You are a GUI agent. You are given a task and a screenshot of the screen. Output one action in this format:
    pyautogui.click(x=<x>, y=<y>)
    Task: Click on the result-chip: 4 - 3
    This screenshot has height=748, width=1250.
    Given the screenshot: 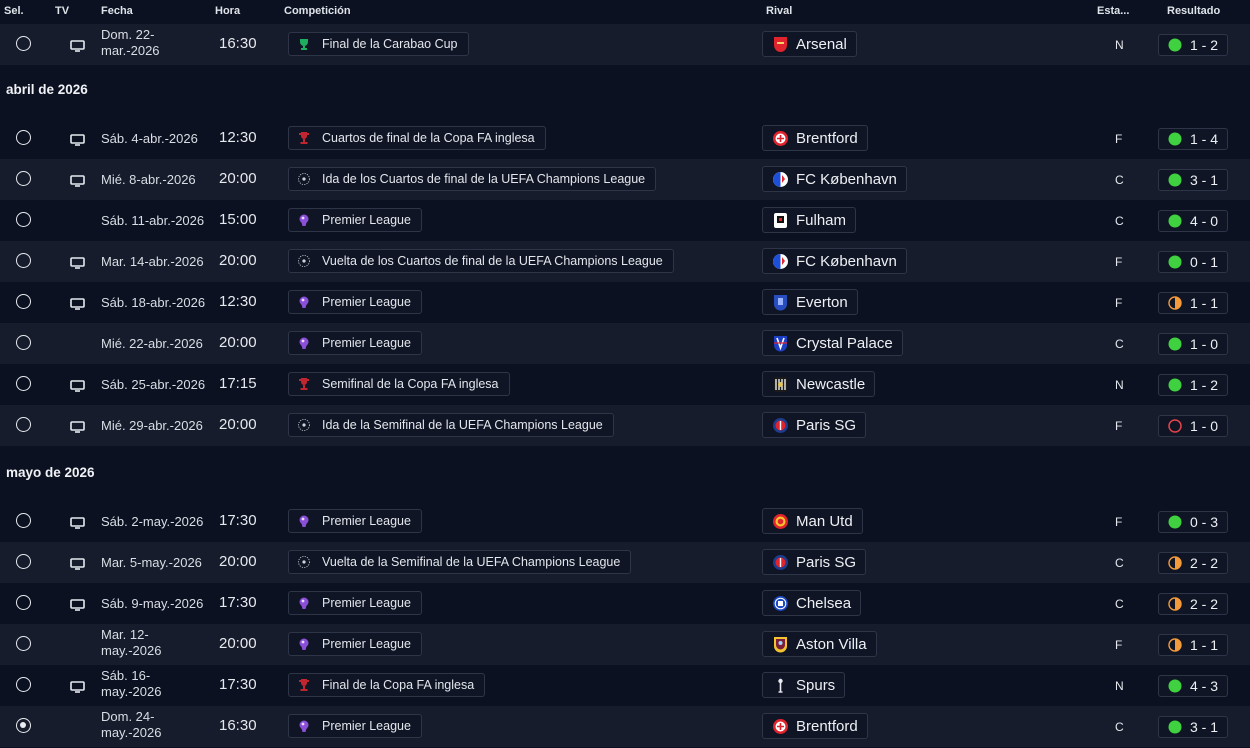 What is the action you would take?
    pyautogui.click(x=1193, y=686)
    